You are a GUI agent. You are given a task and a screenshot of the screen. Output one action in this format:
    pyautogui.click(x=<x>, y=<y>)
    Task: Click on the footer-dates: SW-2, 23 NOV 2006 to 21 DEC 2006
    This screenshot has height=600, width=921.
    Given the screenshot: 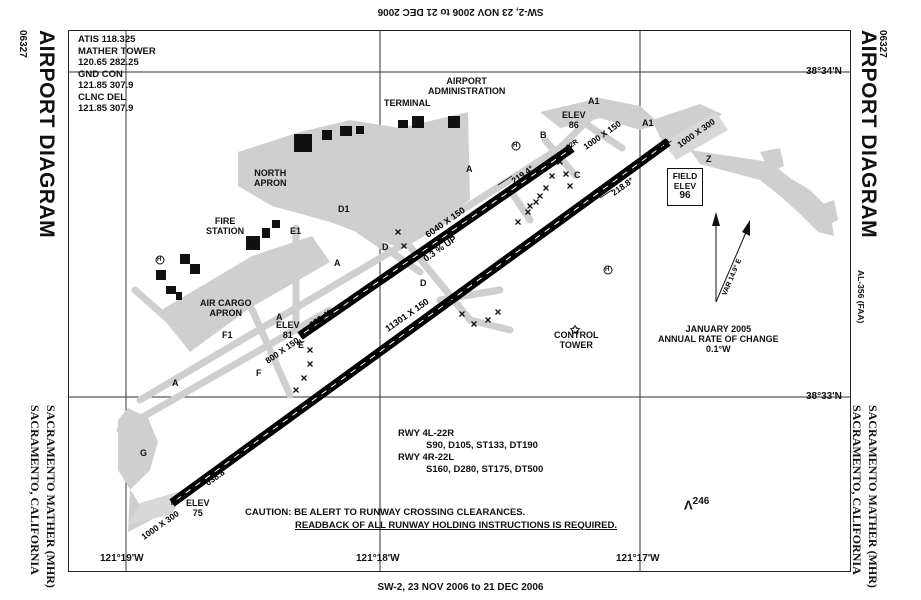 What is the action you would take?
    pyautogui.click(x=460, y=587)
    